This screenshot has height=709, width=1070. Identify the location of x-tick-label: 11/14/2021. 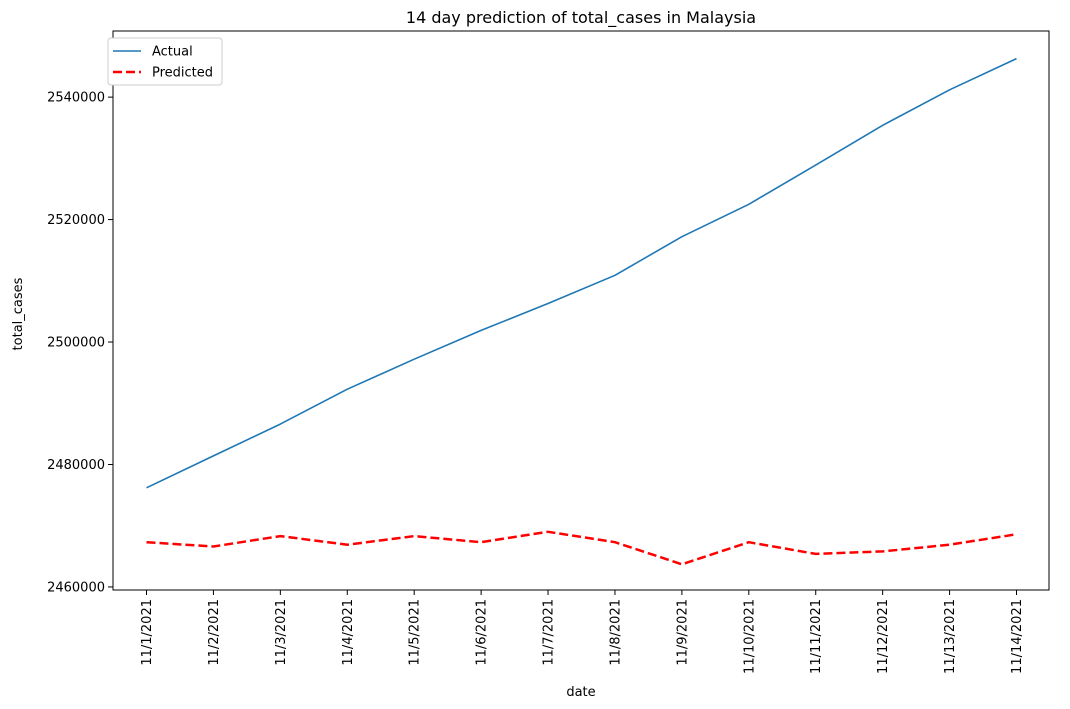
(1017, 636).